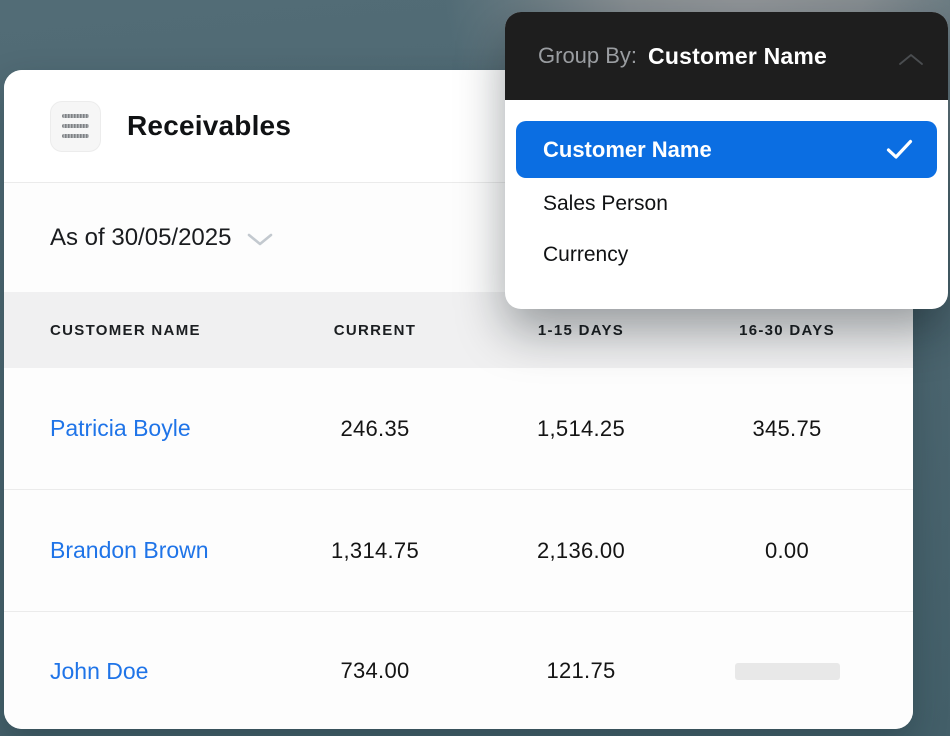 This screenshot has width=950, height=736. I want to click on current-value: 1,314.75, so click(375, 550).